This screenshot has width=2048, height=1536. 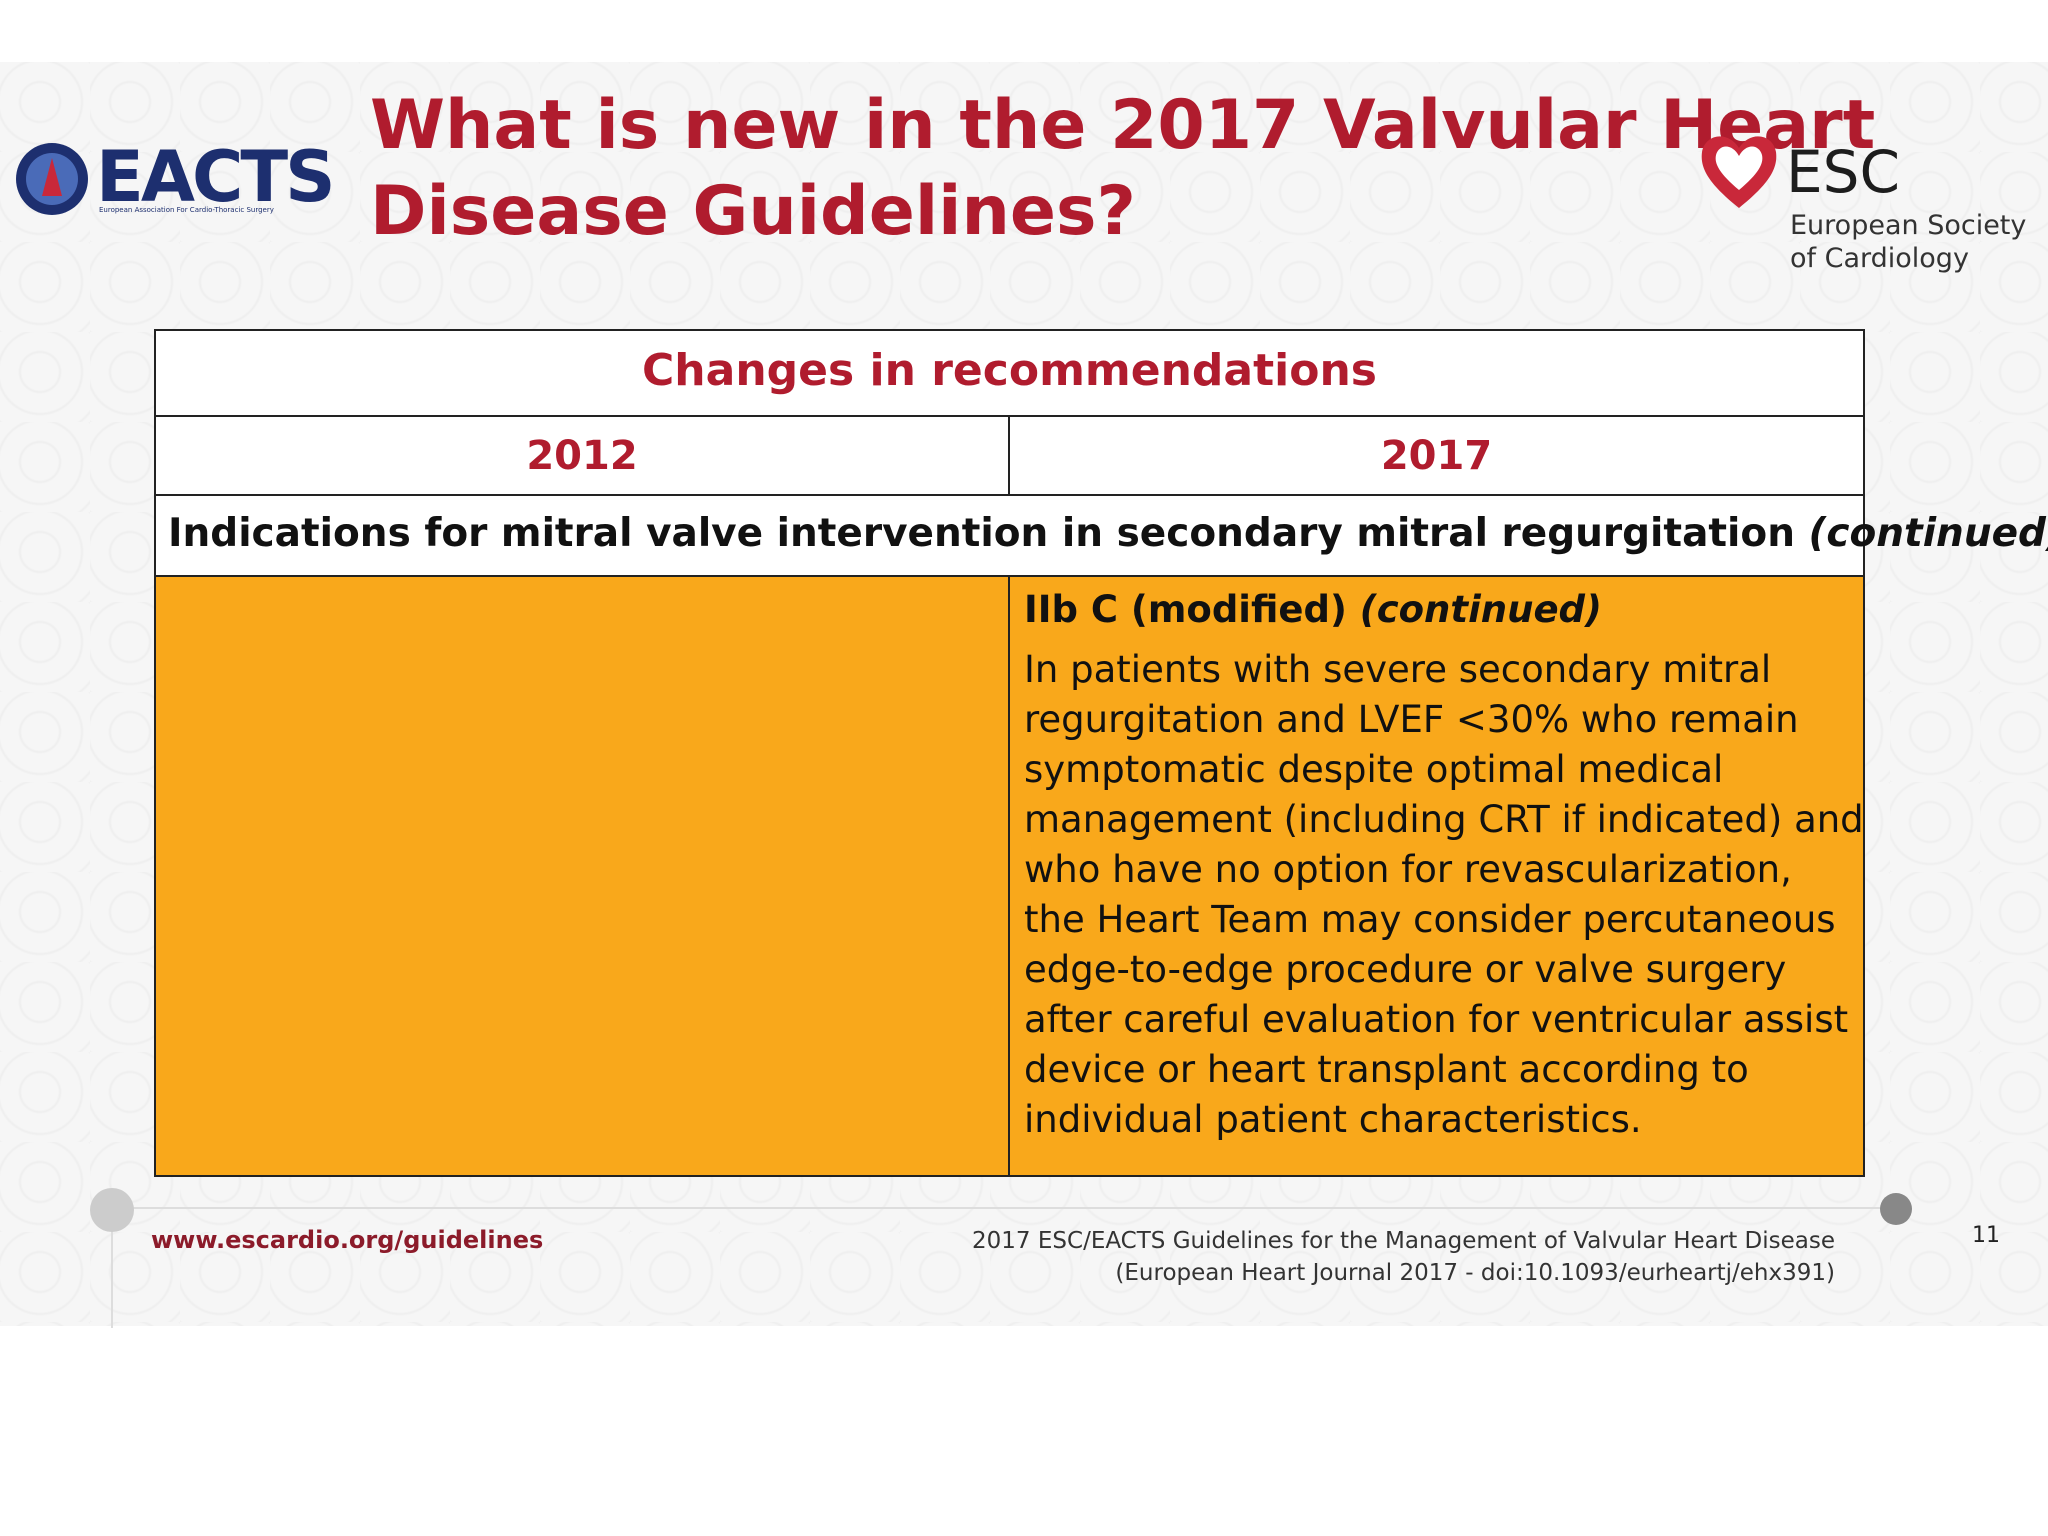 I want to click on title-line: Disease Guidelines?, so click(x=753, y=211).